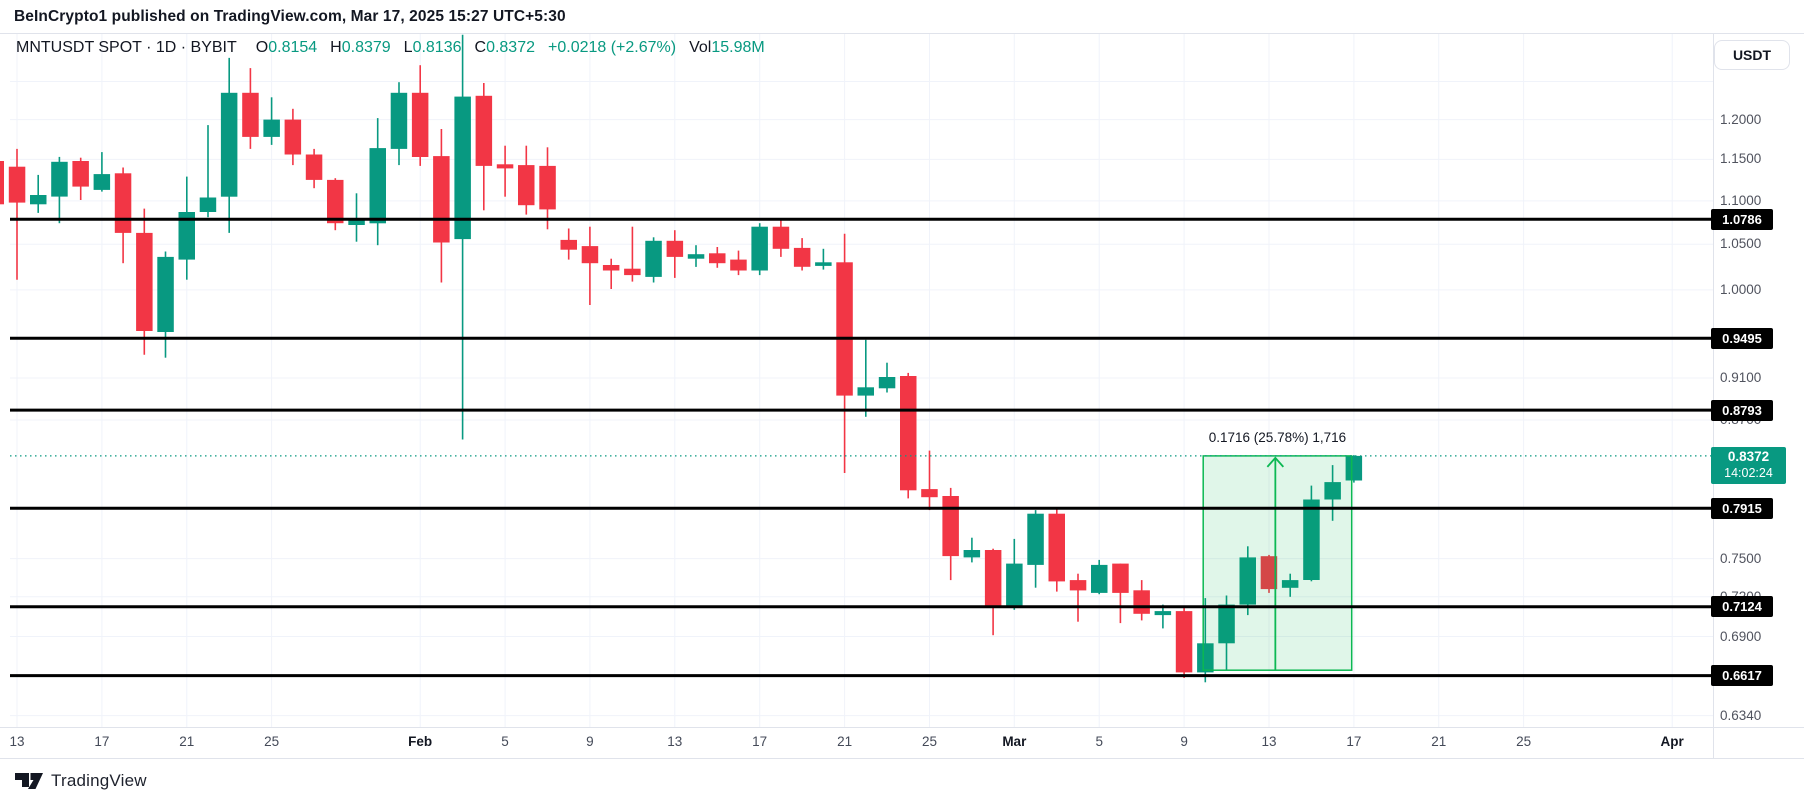  Describe the element at coordinates (1741, 244) in the screenshot. I see `price-axis-label: 1.0500` at that location.